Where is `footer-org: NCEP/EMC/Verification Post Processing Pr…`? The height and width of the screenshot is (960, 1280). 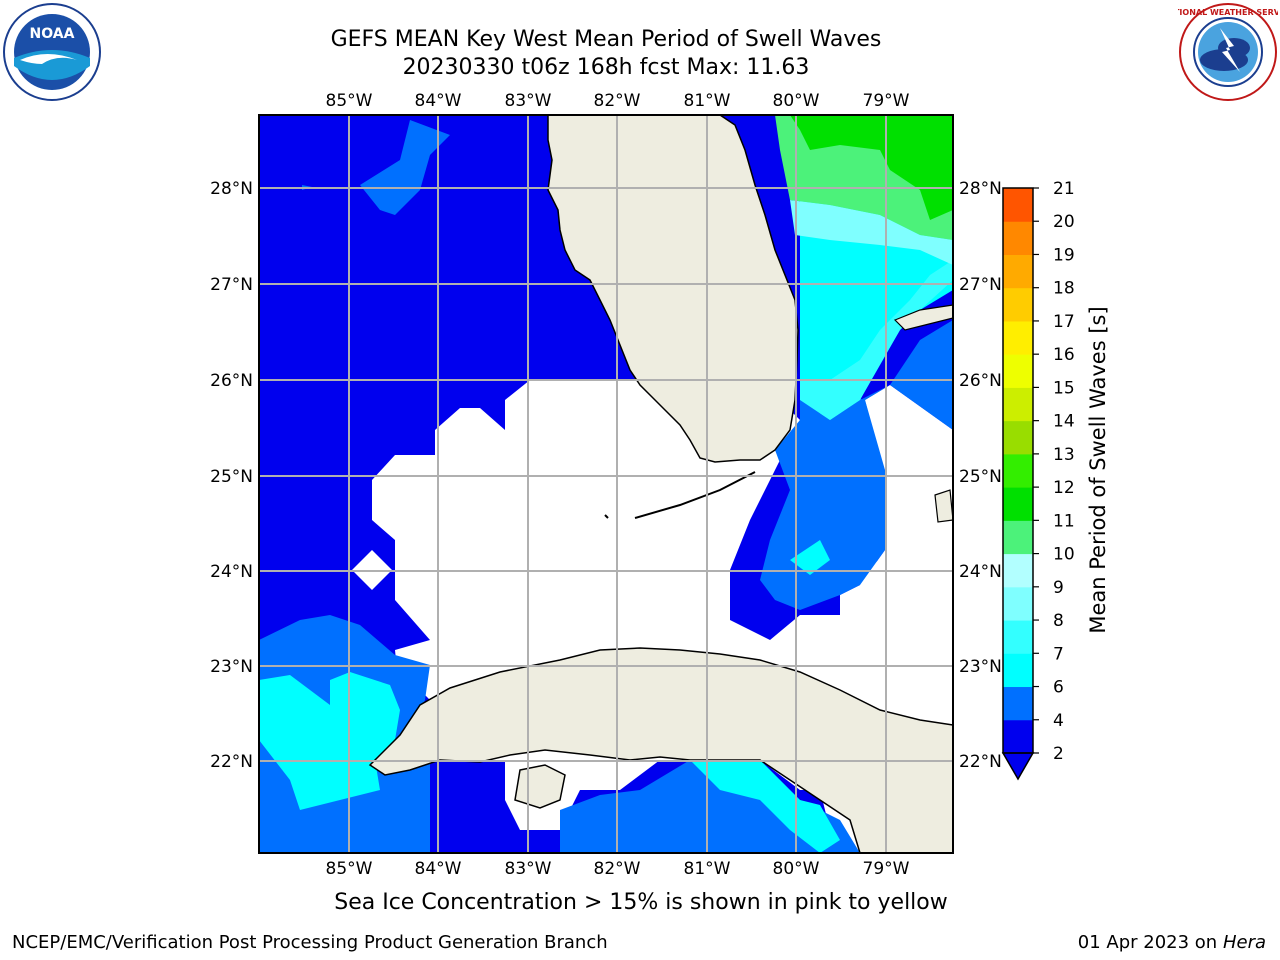
footer-org: NCEP/EMC/Verification Post Processing Pr… is located at coordinates (310, 942).